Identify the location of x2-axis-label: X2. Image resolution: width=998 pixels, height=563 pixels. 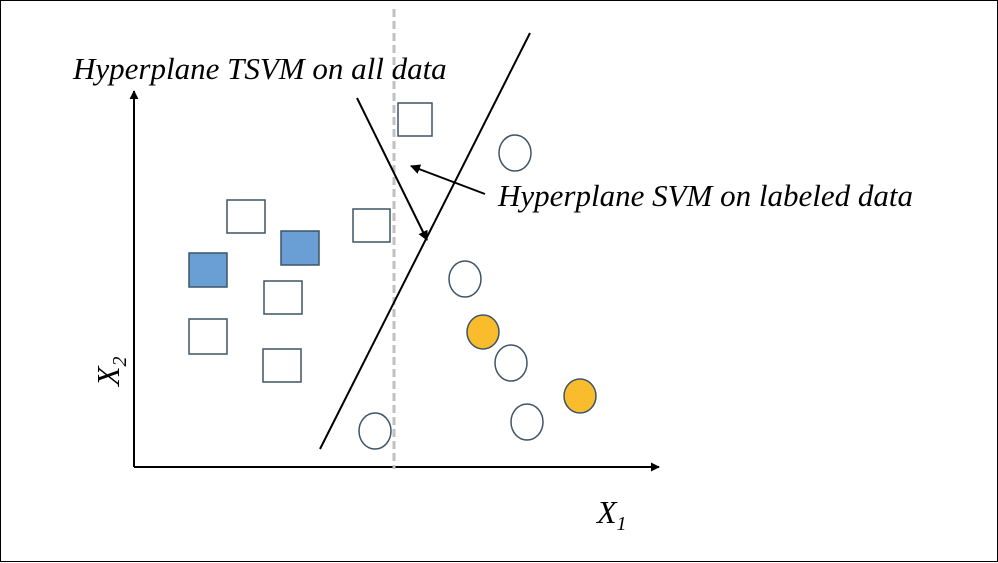
(110, 372).